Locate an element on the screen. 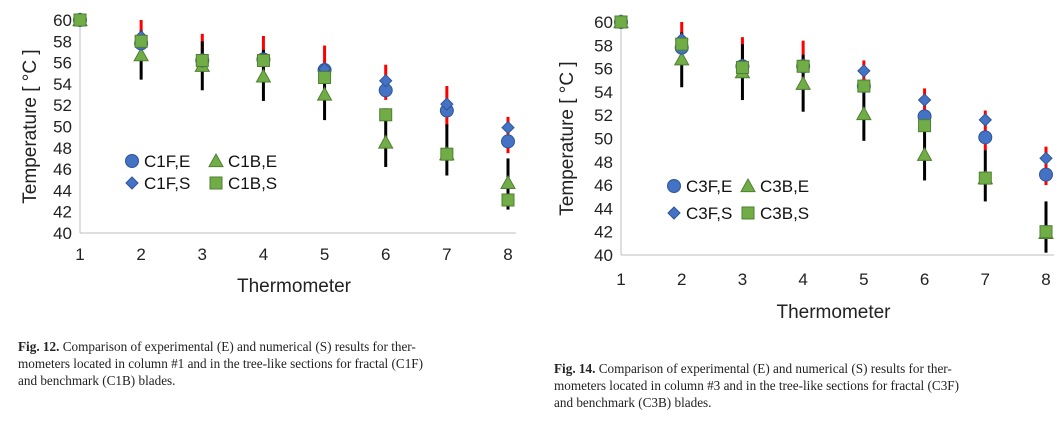  legend-label: C1B,E is located at coordinates (252, 161).